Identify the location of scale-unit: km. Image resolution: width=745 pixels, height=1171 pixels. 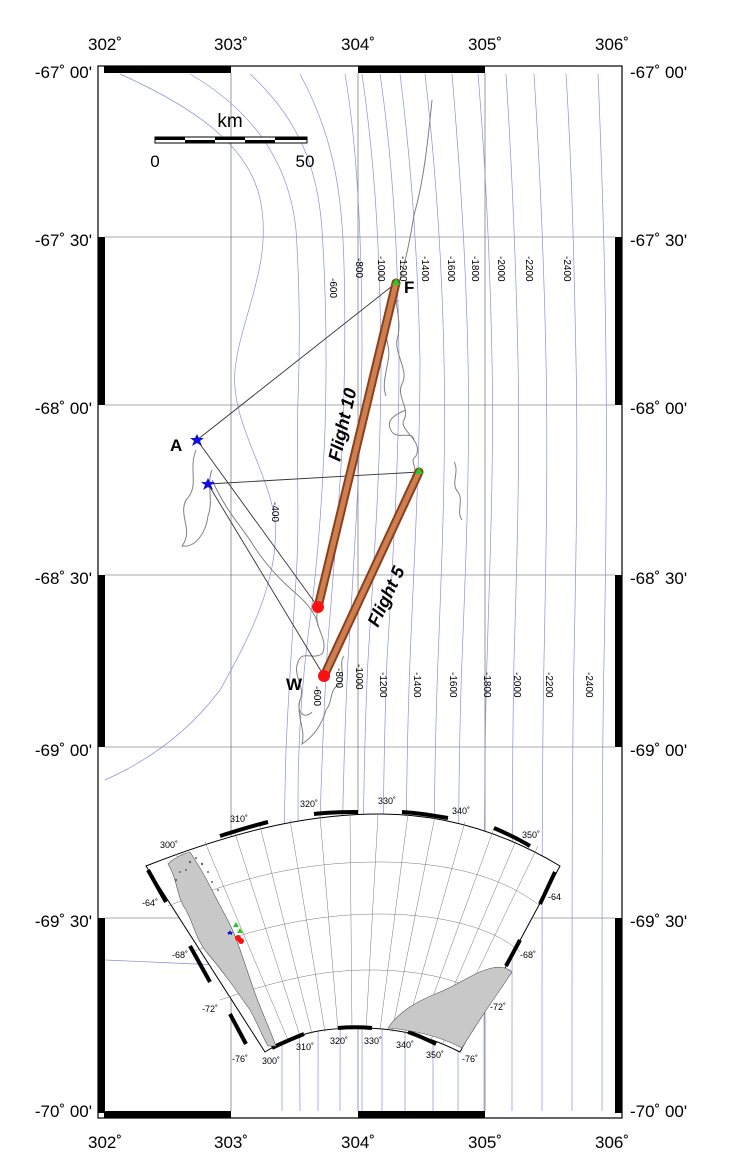
(229, 121).